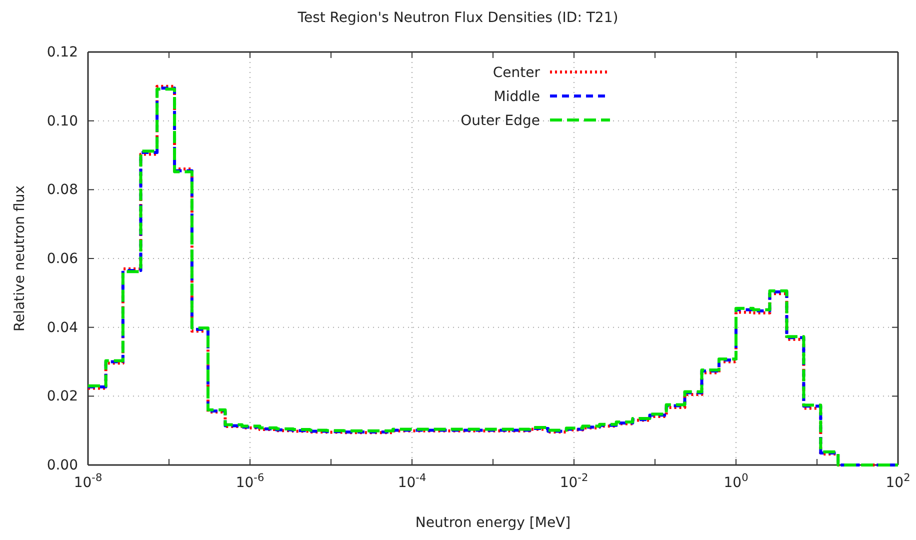  I want to click on x-tick-label: 10$^{0}$, so click(736, 481).